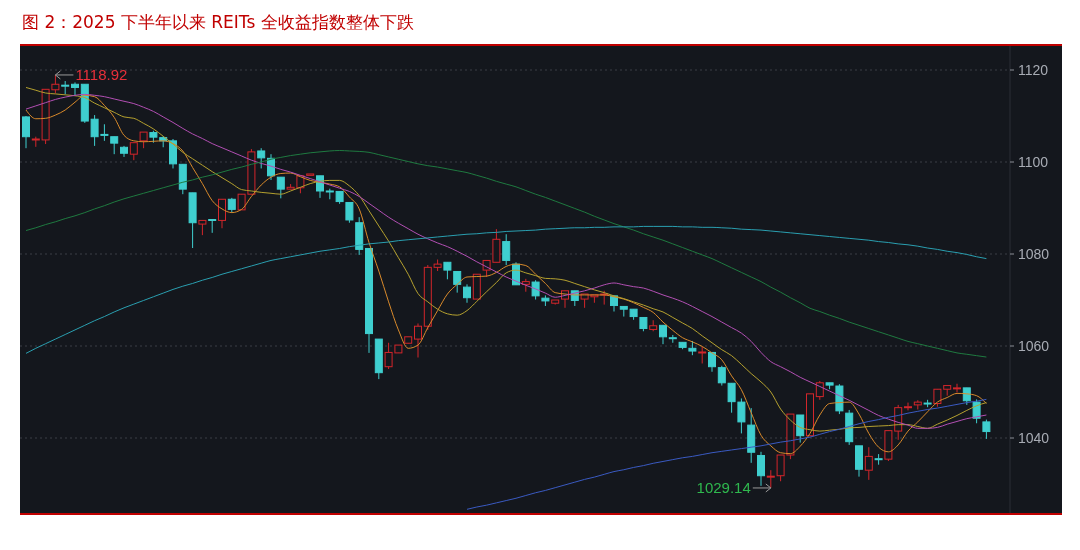  What do you see at coordinates (1034, 346) in the screenshot?
I see `y-tick-label: 1060` at bounding box center [1034, 346].